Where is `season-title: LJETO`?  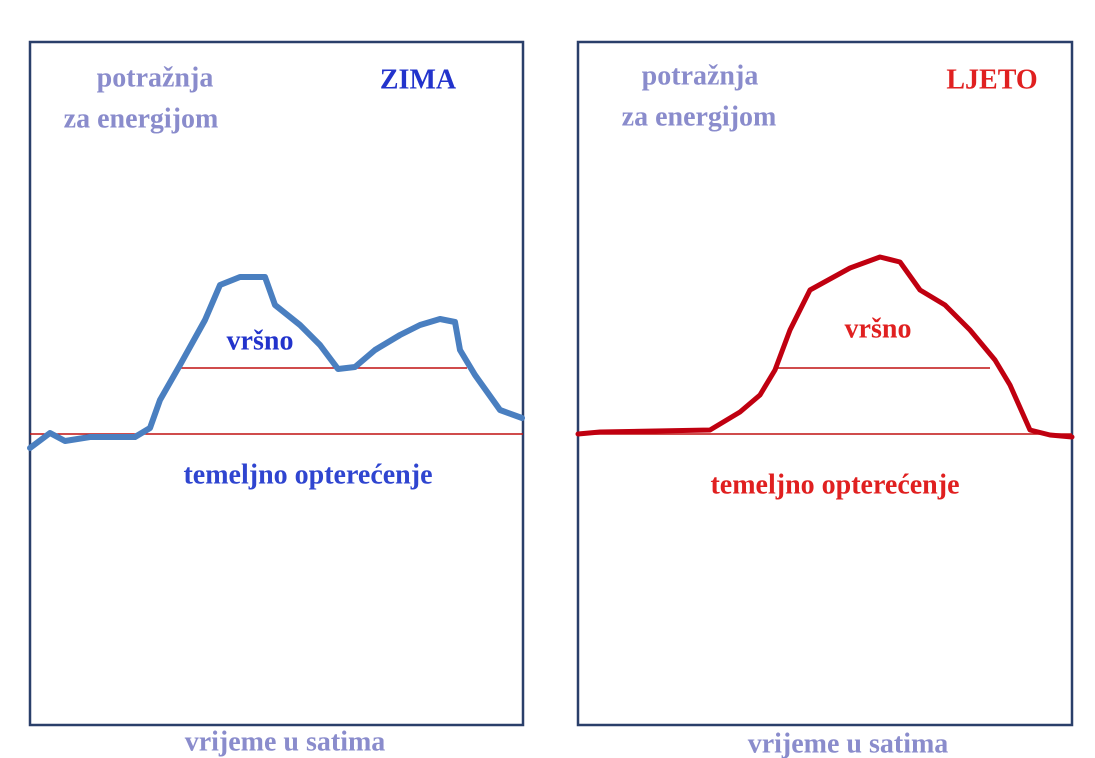 season-title: LJETO is located at coordinates (991, 79).